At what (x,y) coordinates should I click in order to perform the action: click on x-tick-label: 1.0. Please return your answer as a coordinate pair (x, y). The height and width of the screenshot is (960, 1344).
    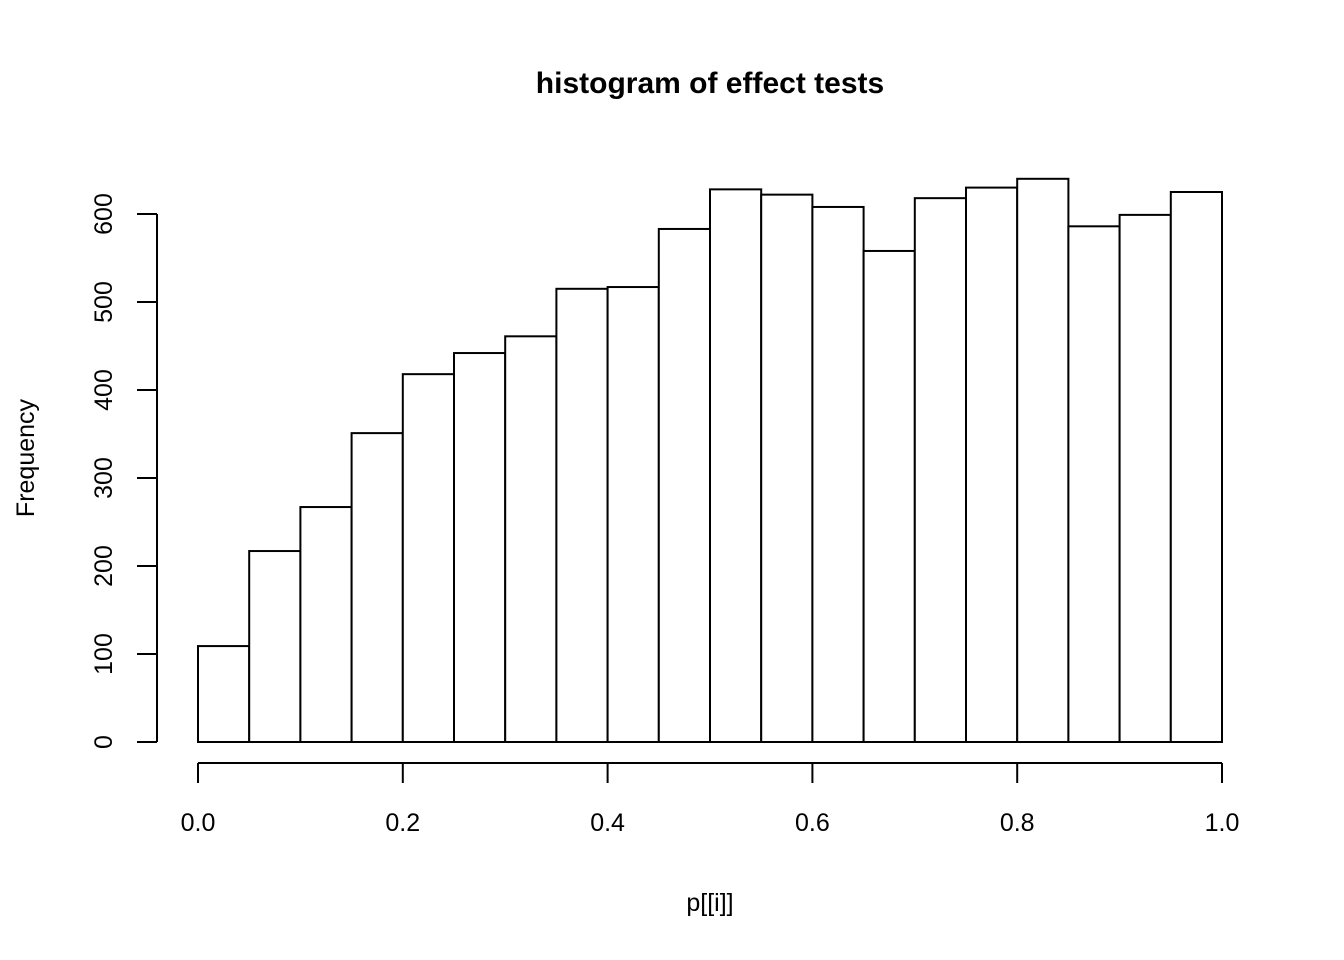
    Looking at the image, I should click on (1222, 823).